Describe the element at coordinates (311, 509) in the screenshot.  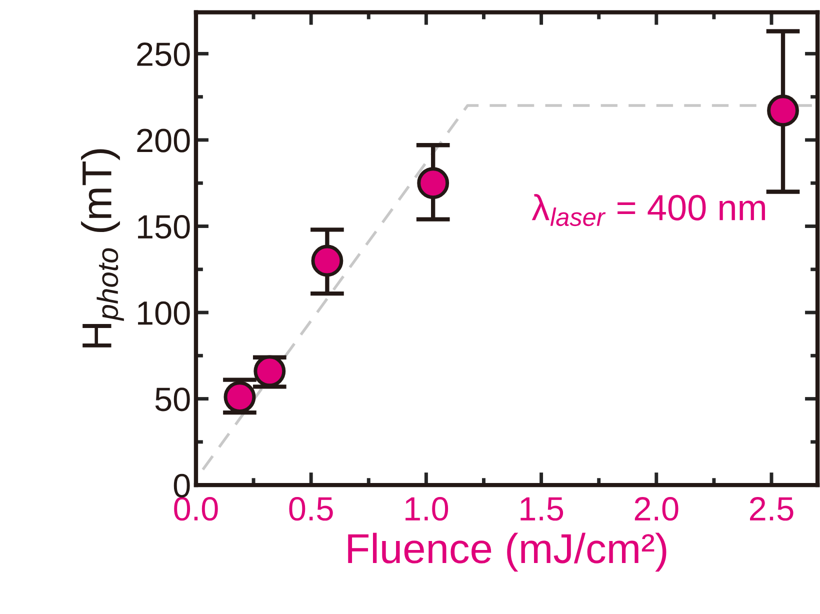
I see `x-tick-label: 0.5` at that location.